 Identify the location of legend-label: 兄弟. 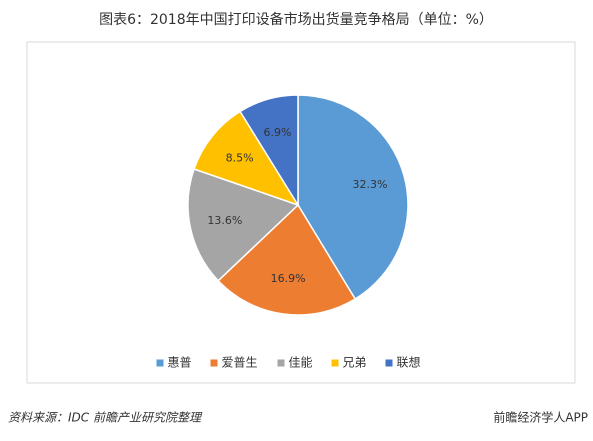
(355, 363).